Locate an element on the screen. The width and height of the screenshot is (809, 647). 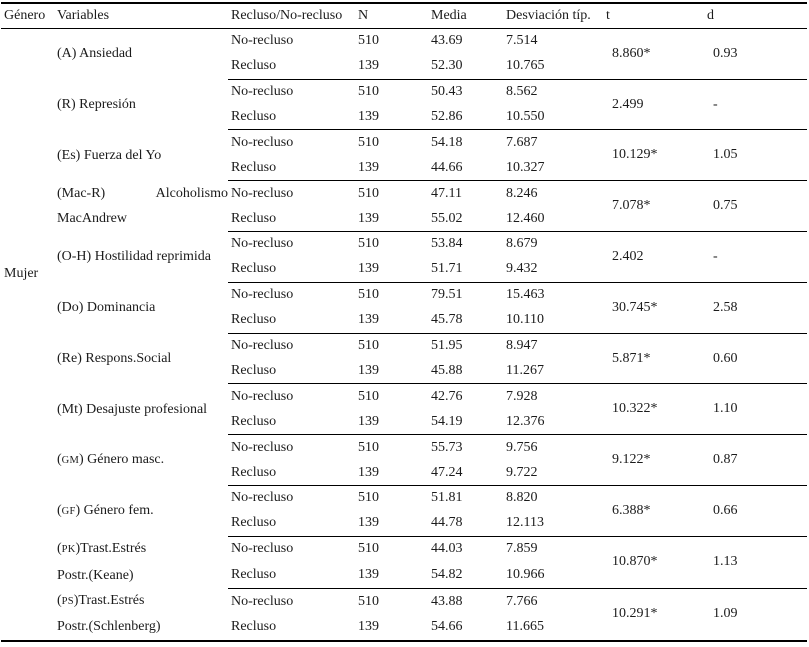
media-cell: 54.19 is located at coordinates (447, 421).